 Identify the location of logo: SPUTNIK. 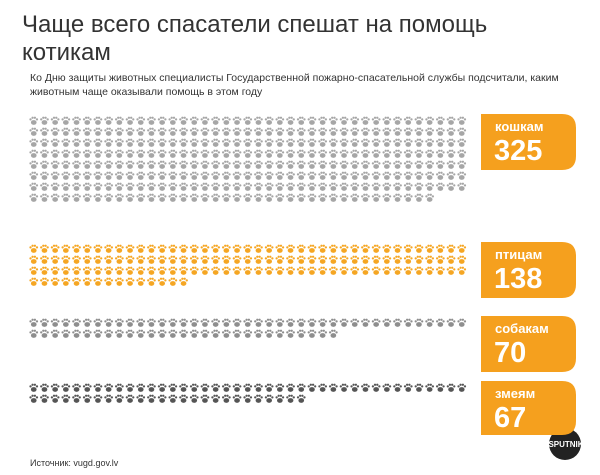
(565, 444).